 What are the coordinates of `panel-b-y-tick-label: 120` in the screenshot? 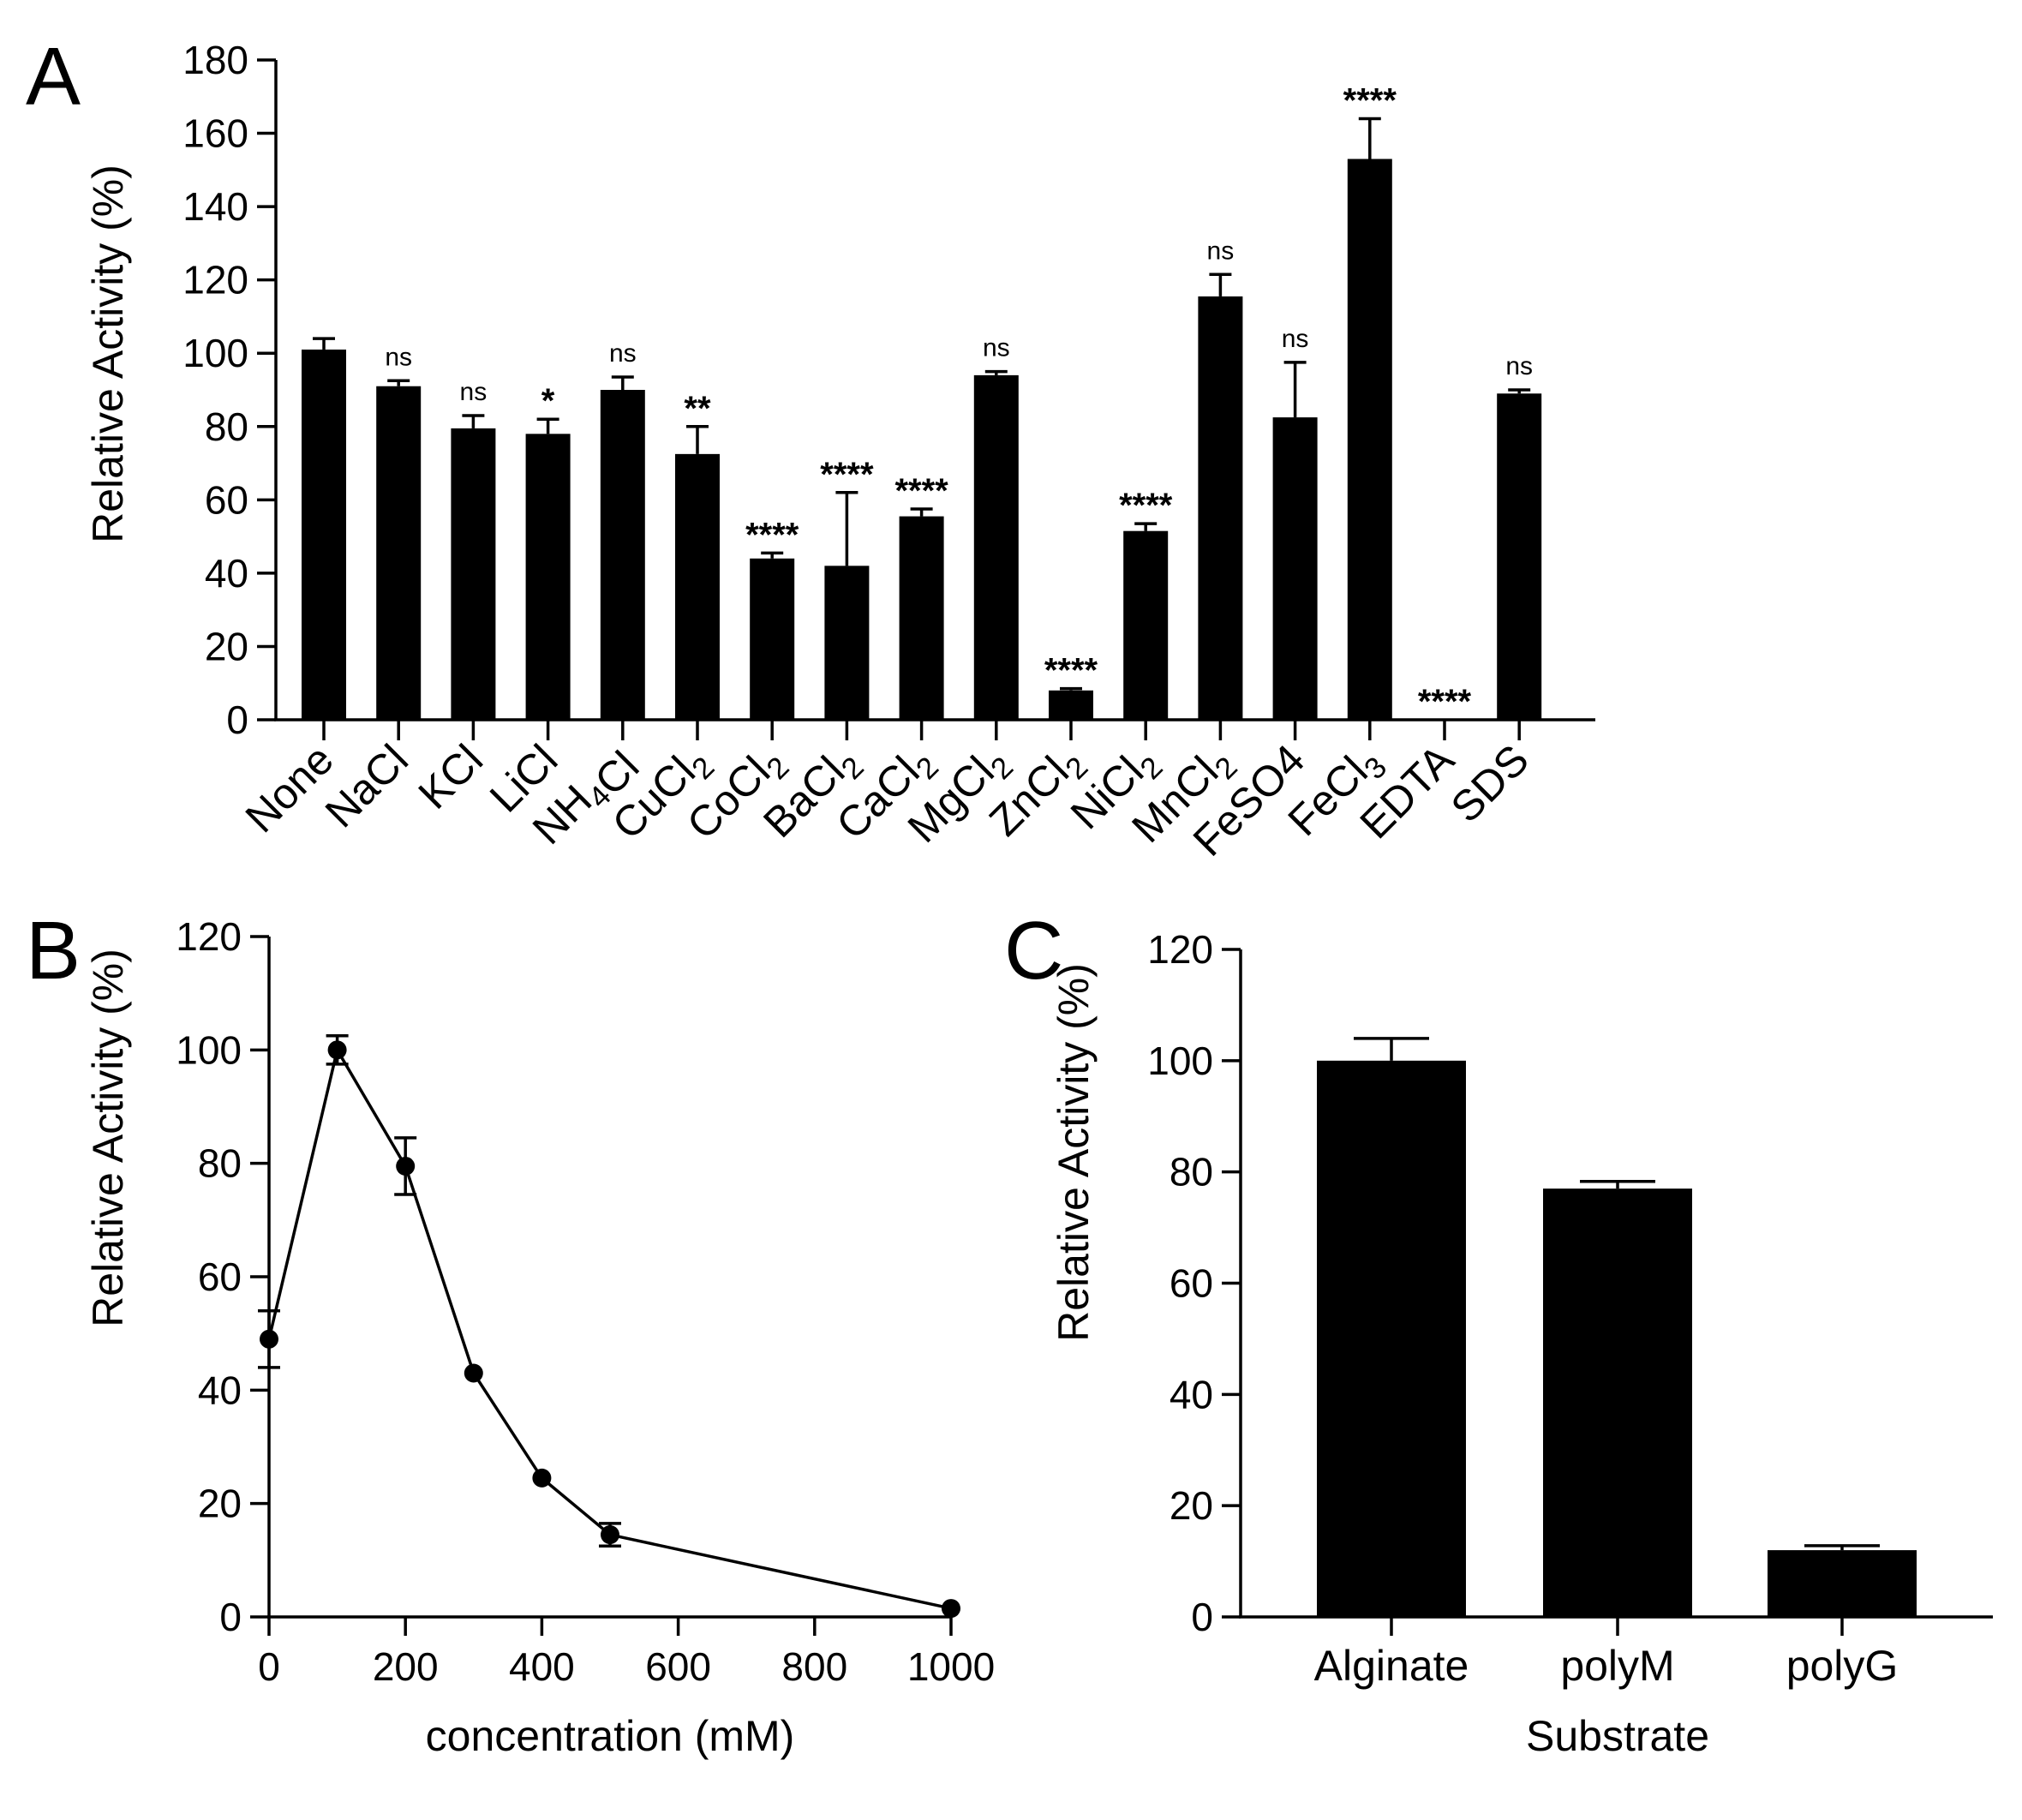 It's located at (209, 937).